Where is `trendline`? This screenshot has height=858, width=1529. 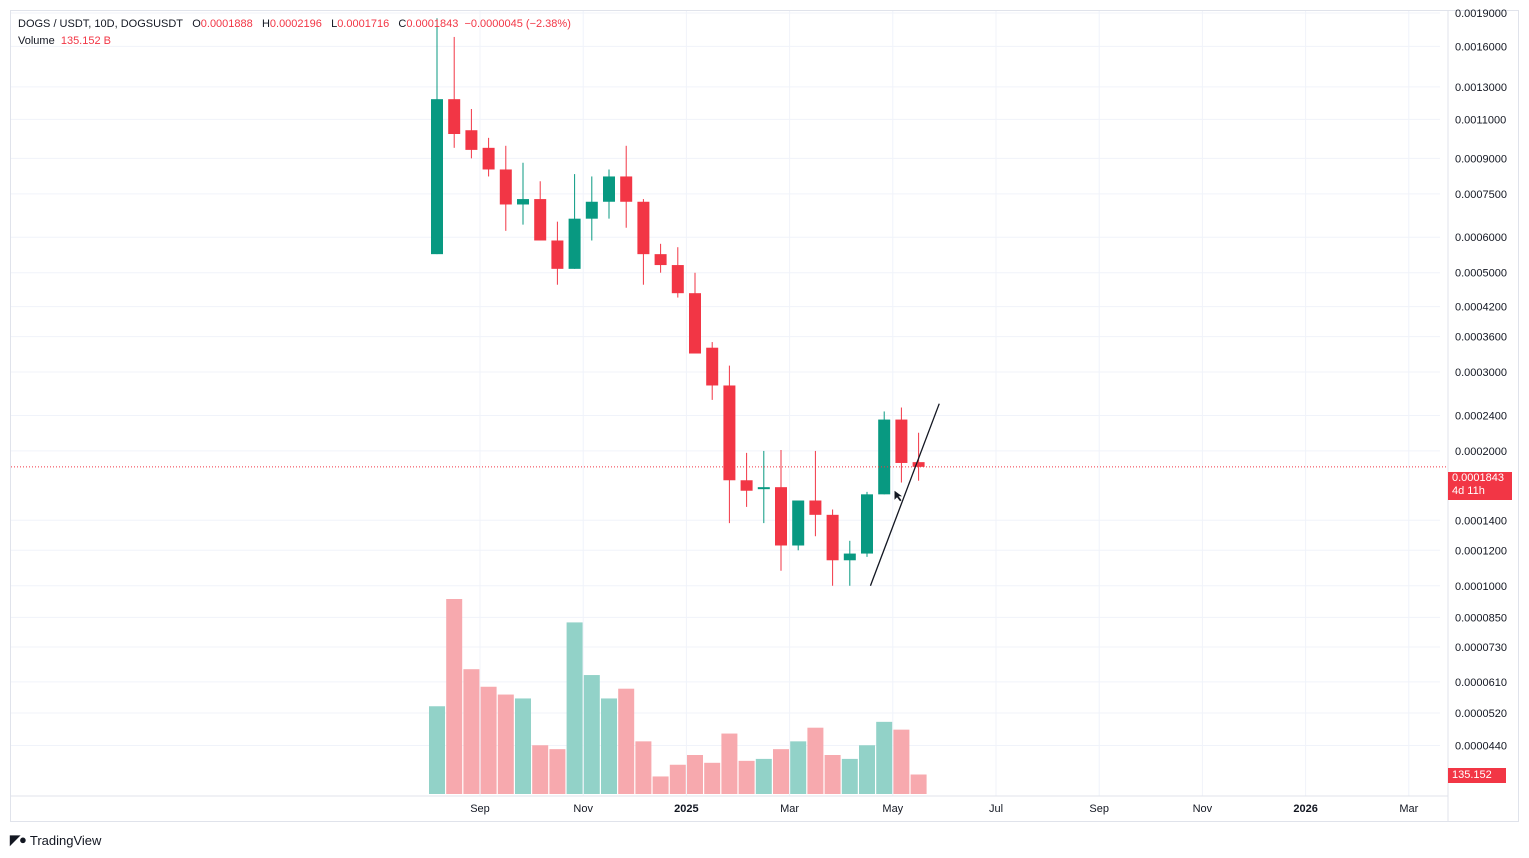 trendline is located at coordinates (904, 494).